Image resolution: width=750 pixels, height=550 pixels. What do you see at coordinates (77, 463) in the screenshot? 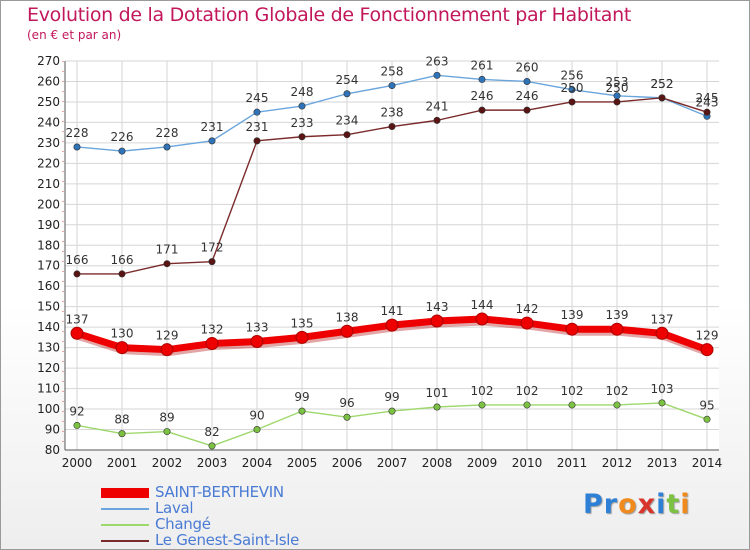
I see `x-tick-label: 2000` at bounding box center [77, 463].